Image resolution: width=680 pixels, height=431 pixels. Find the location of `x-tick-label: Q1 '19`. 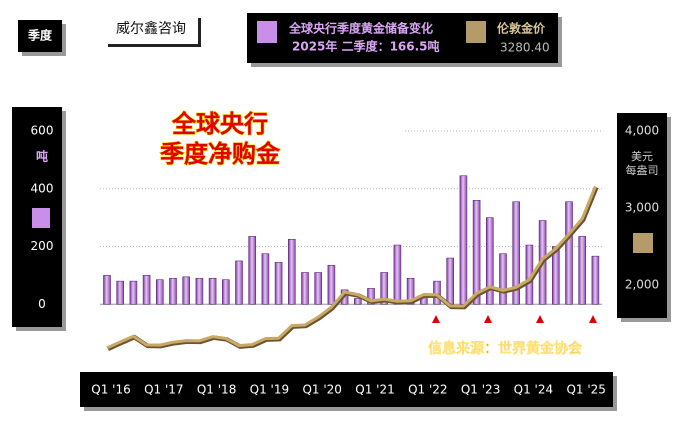

x-tick-label: Q1 '19 is located at coordinates (269, 390).